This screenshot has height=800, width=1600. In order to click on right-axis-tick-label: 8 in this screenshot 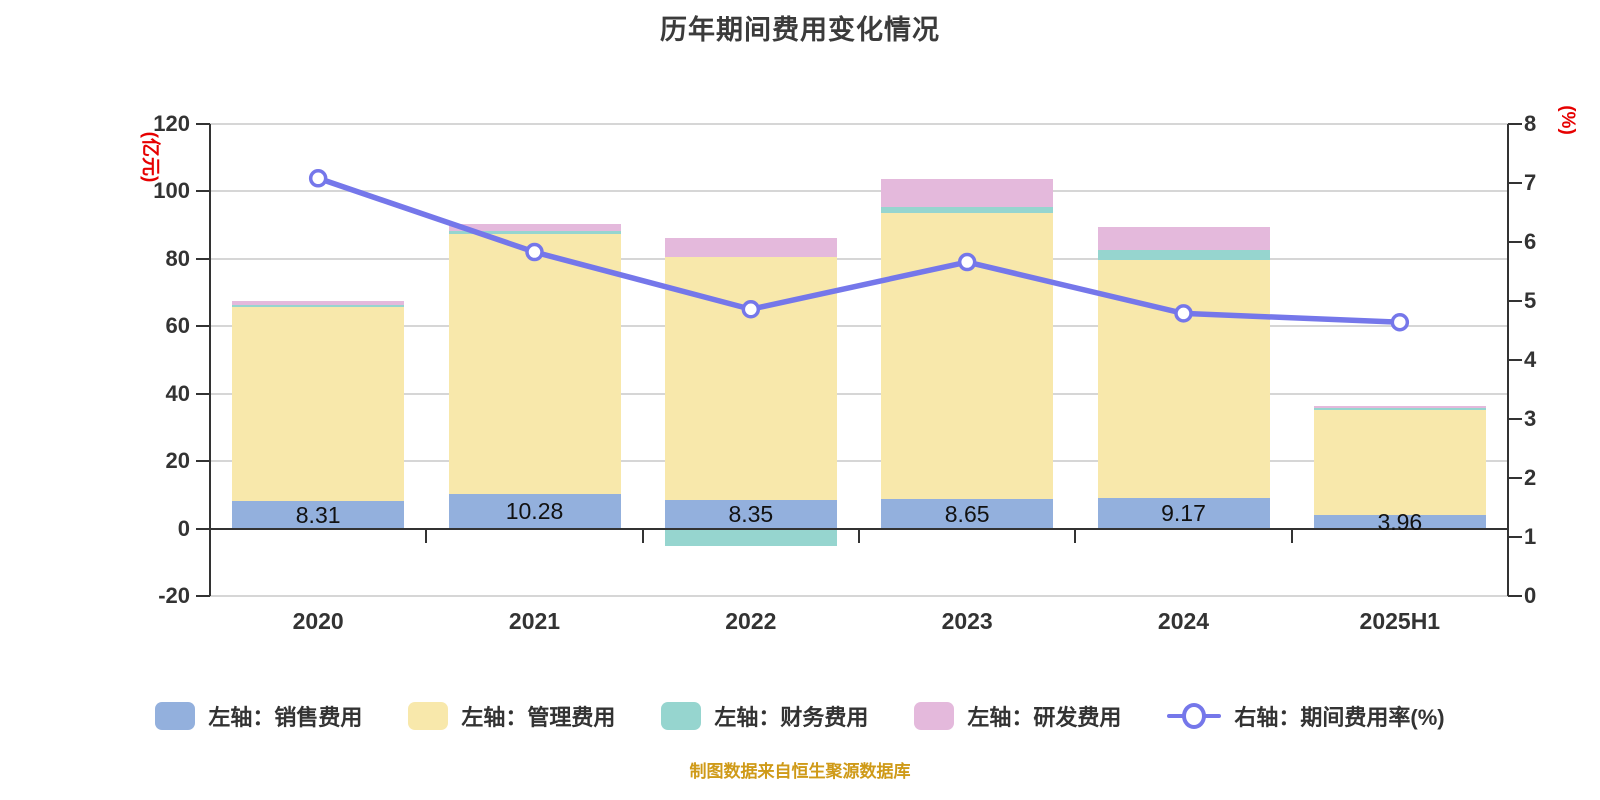, I will do `click(1530, 123)`.